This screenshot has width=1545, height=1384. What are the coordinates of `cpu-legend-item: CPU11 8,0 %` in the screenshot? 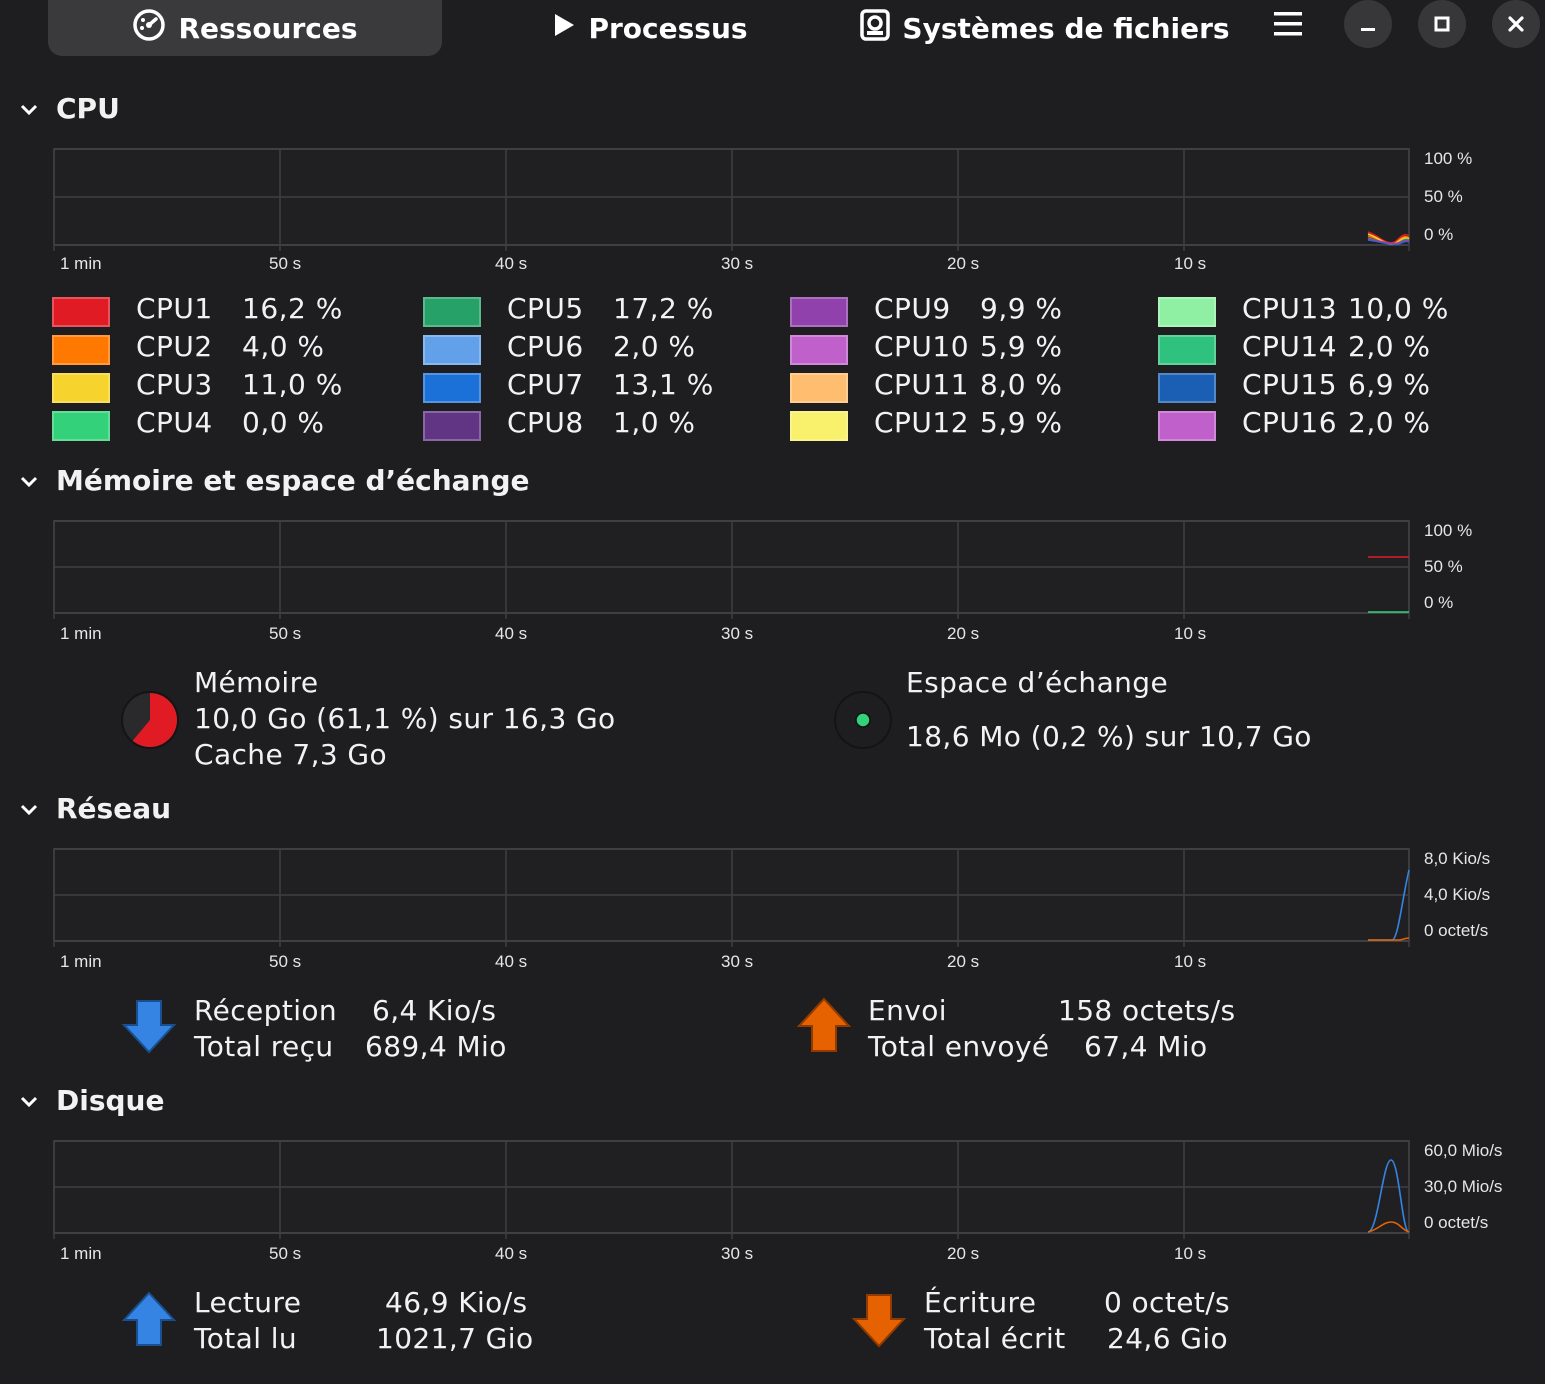 It's located at (950, 387).